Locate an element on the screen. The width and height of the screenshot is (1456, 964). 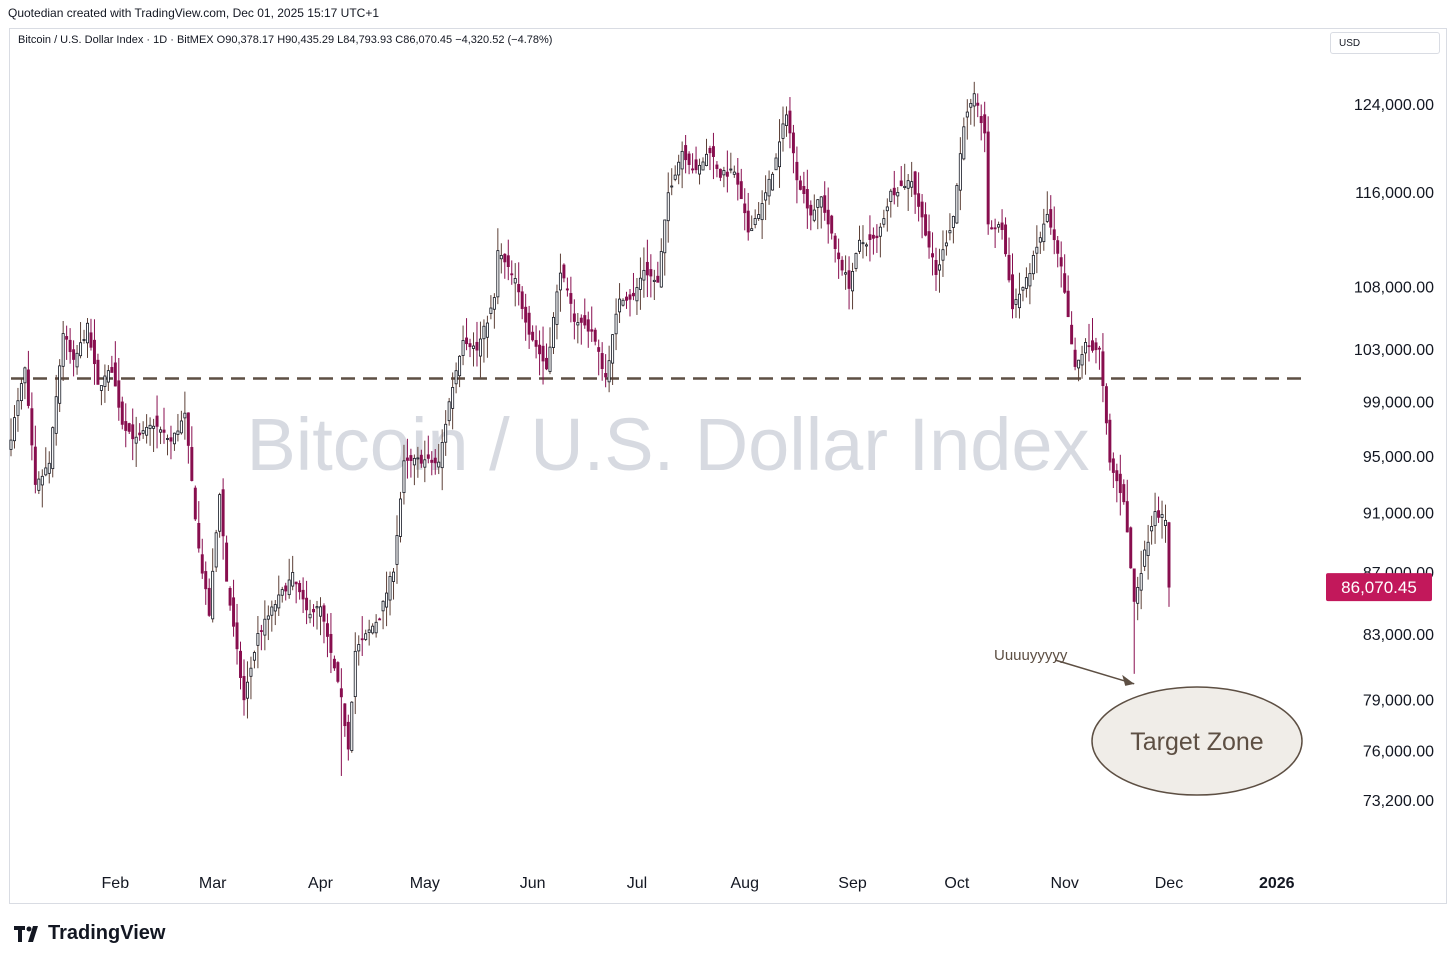
target-zone-ellipse is located at coordinates (1197, 741).